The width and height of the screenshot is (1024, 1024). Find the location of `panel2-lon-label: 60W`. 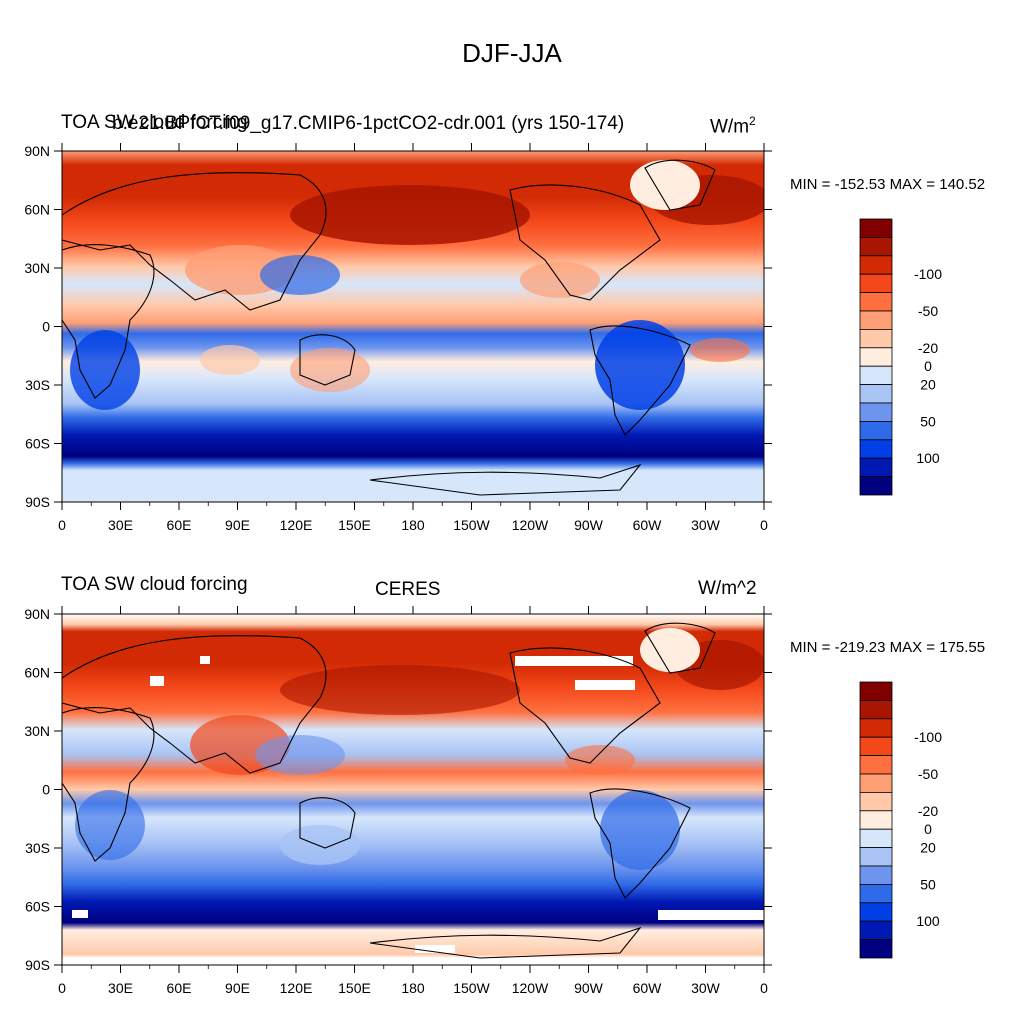

panel2-lon-label: 60W is located at coordinates (648, 988).